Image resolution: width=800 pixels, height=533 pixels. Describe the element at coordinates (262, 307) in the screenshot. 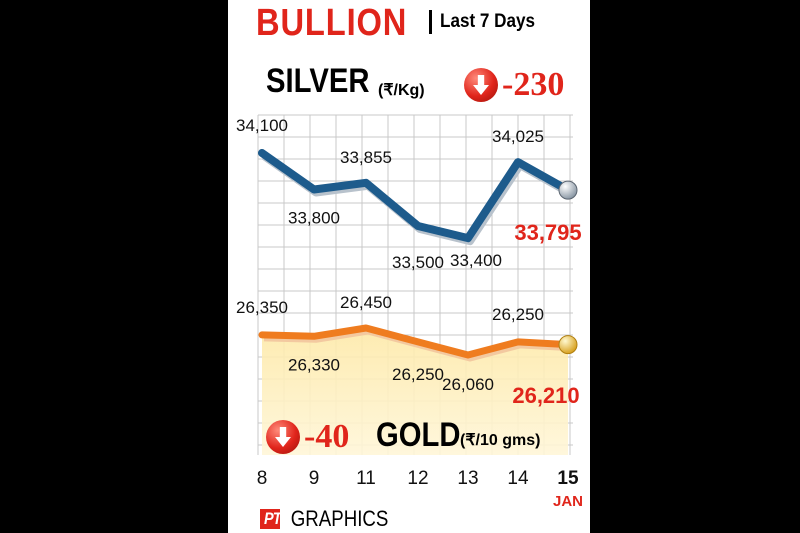

I see `gold-data-label: 26,350` at that location.